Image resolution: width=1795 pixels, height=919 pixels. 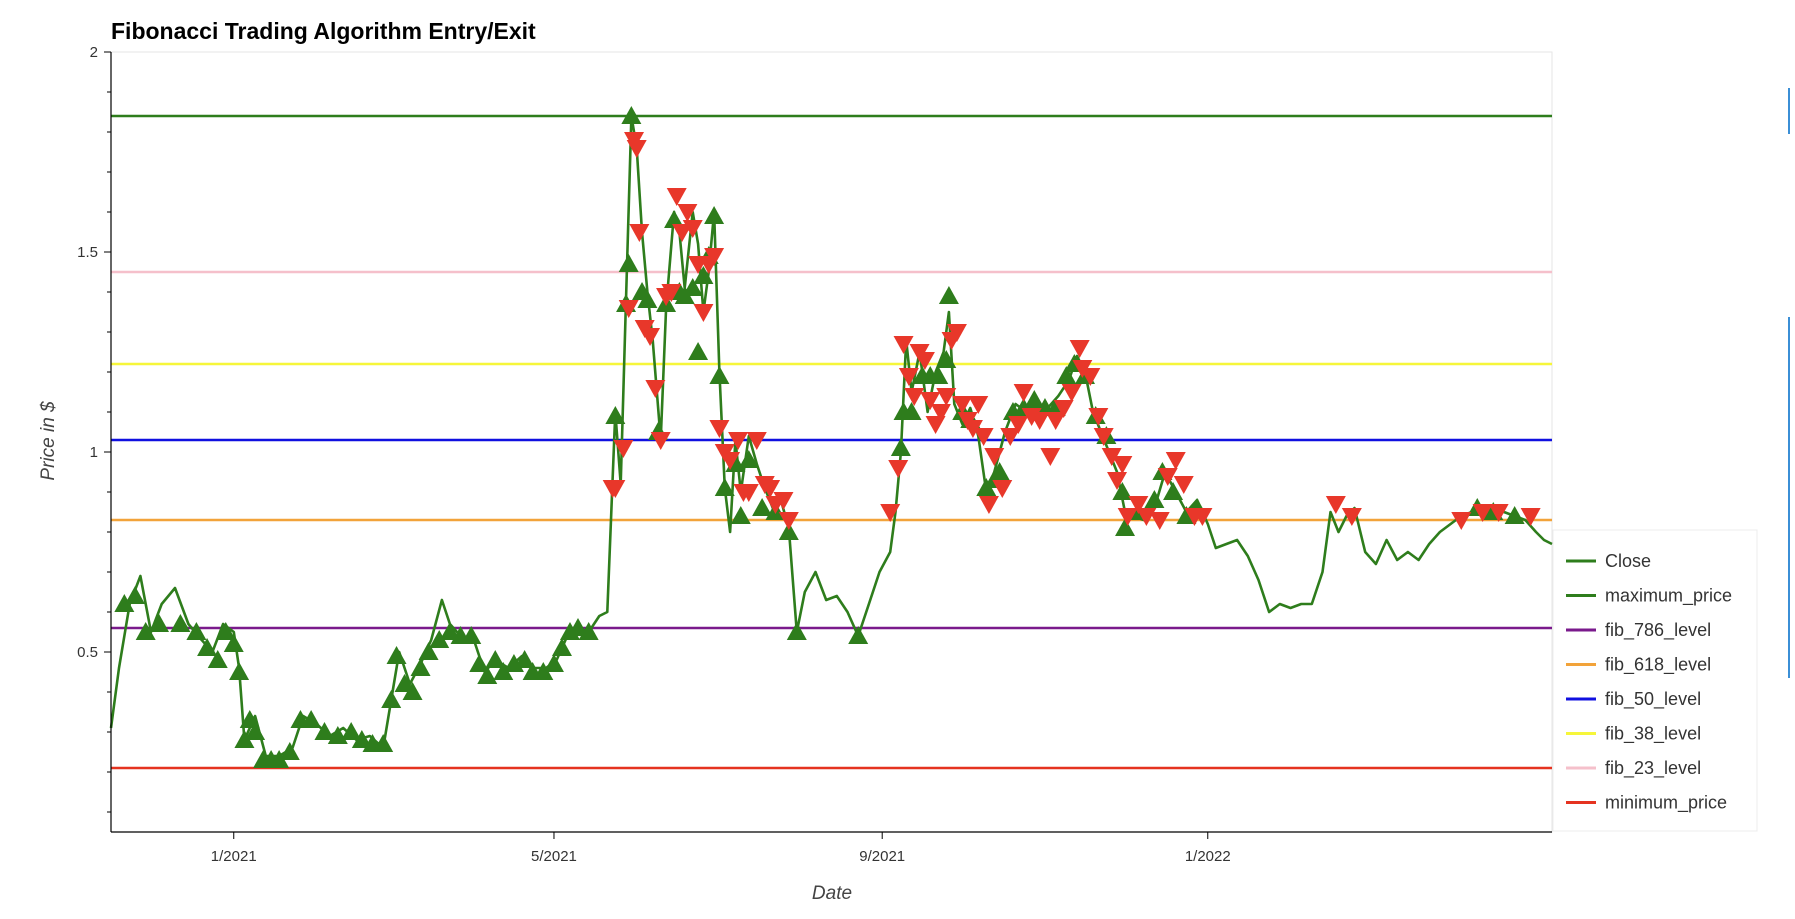 What do you see at coordinates (1668, 596) in the screenshot?
I see `legend-label-maximum_price: maximum_price` at bounding box center [1668, 596].